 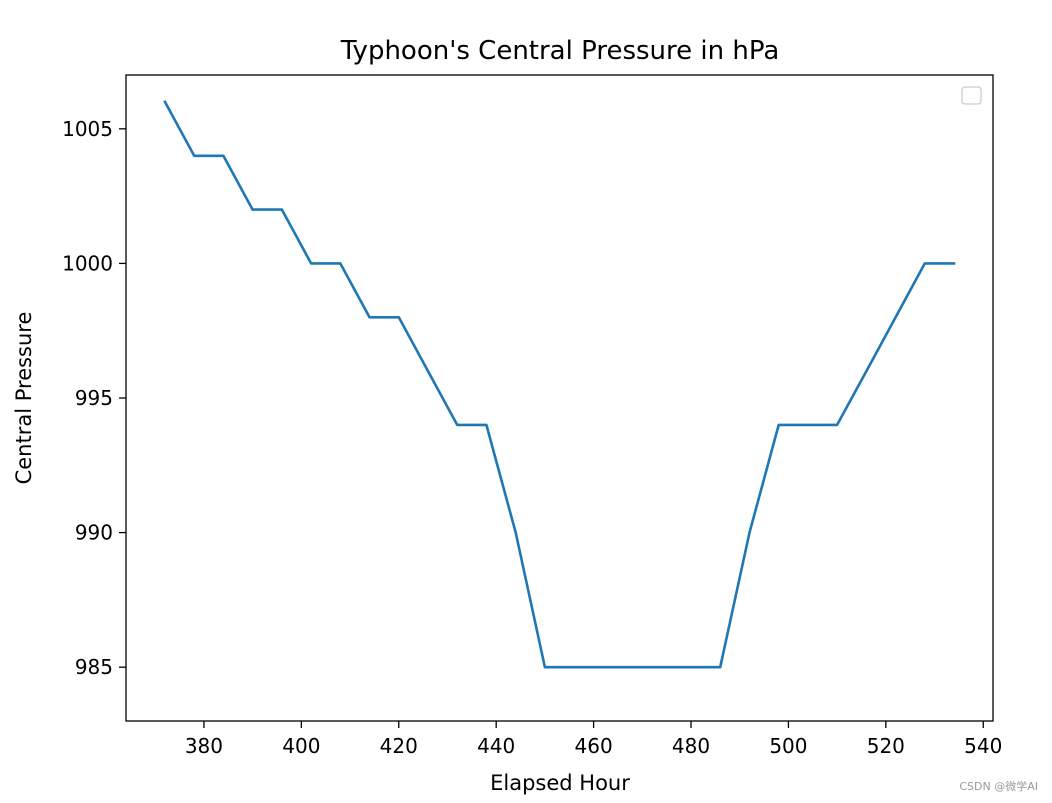 I want to click on x-tick-label: 520, so click(x=886, y=746).